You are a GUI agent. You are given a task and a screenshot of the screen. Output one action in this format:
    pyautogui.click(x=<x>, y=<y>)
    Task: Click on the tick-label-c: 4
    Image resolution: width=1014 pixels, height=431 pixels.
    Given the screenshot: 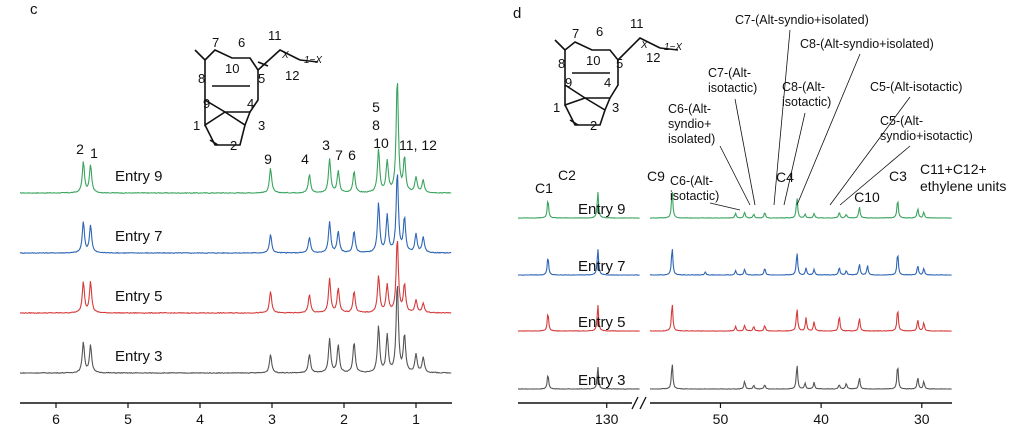 What is the action you would take?
    pyautogui.click(x=200, y=419)
    